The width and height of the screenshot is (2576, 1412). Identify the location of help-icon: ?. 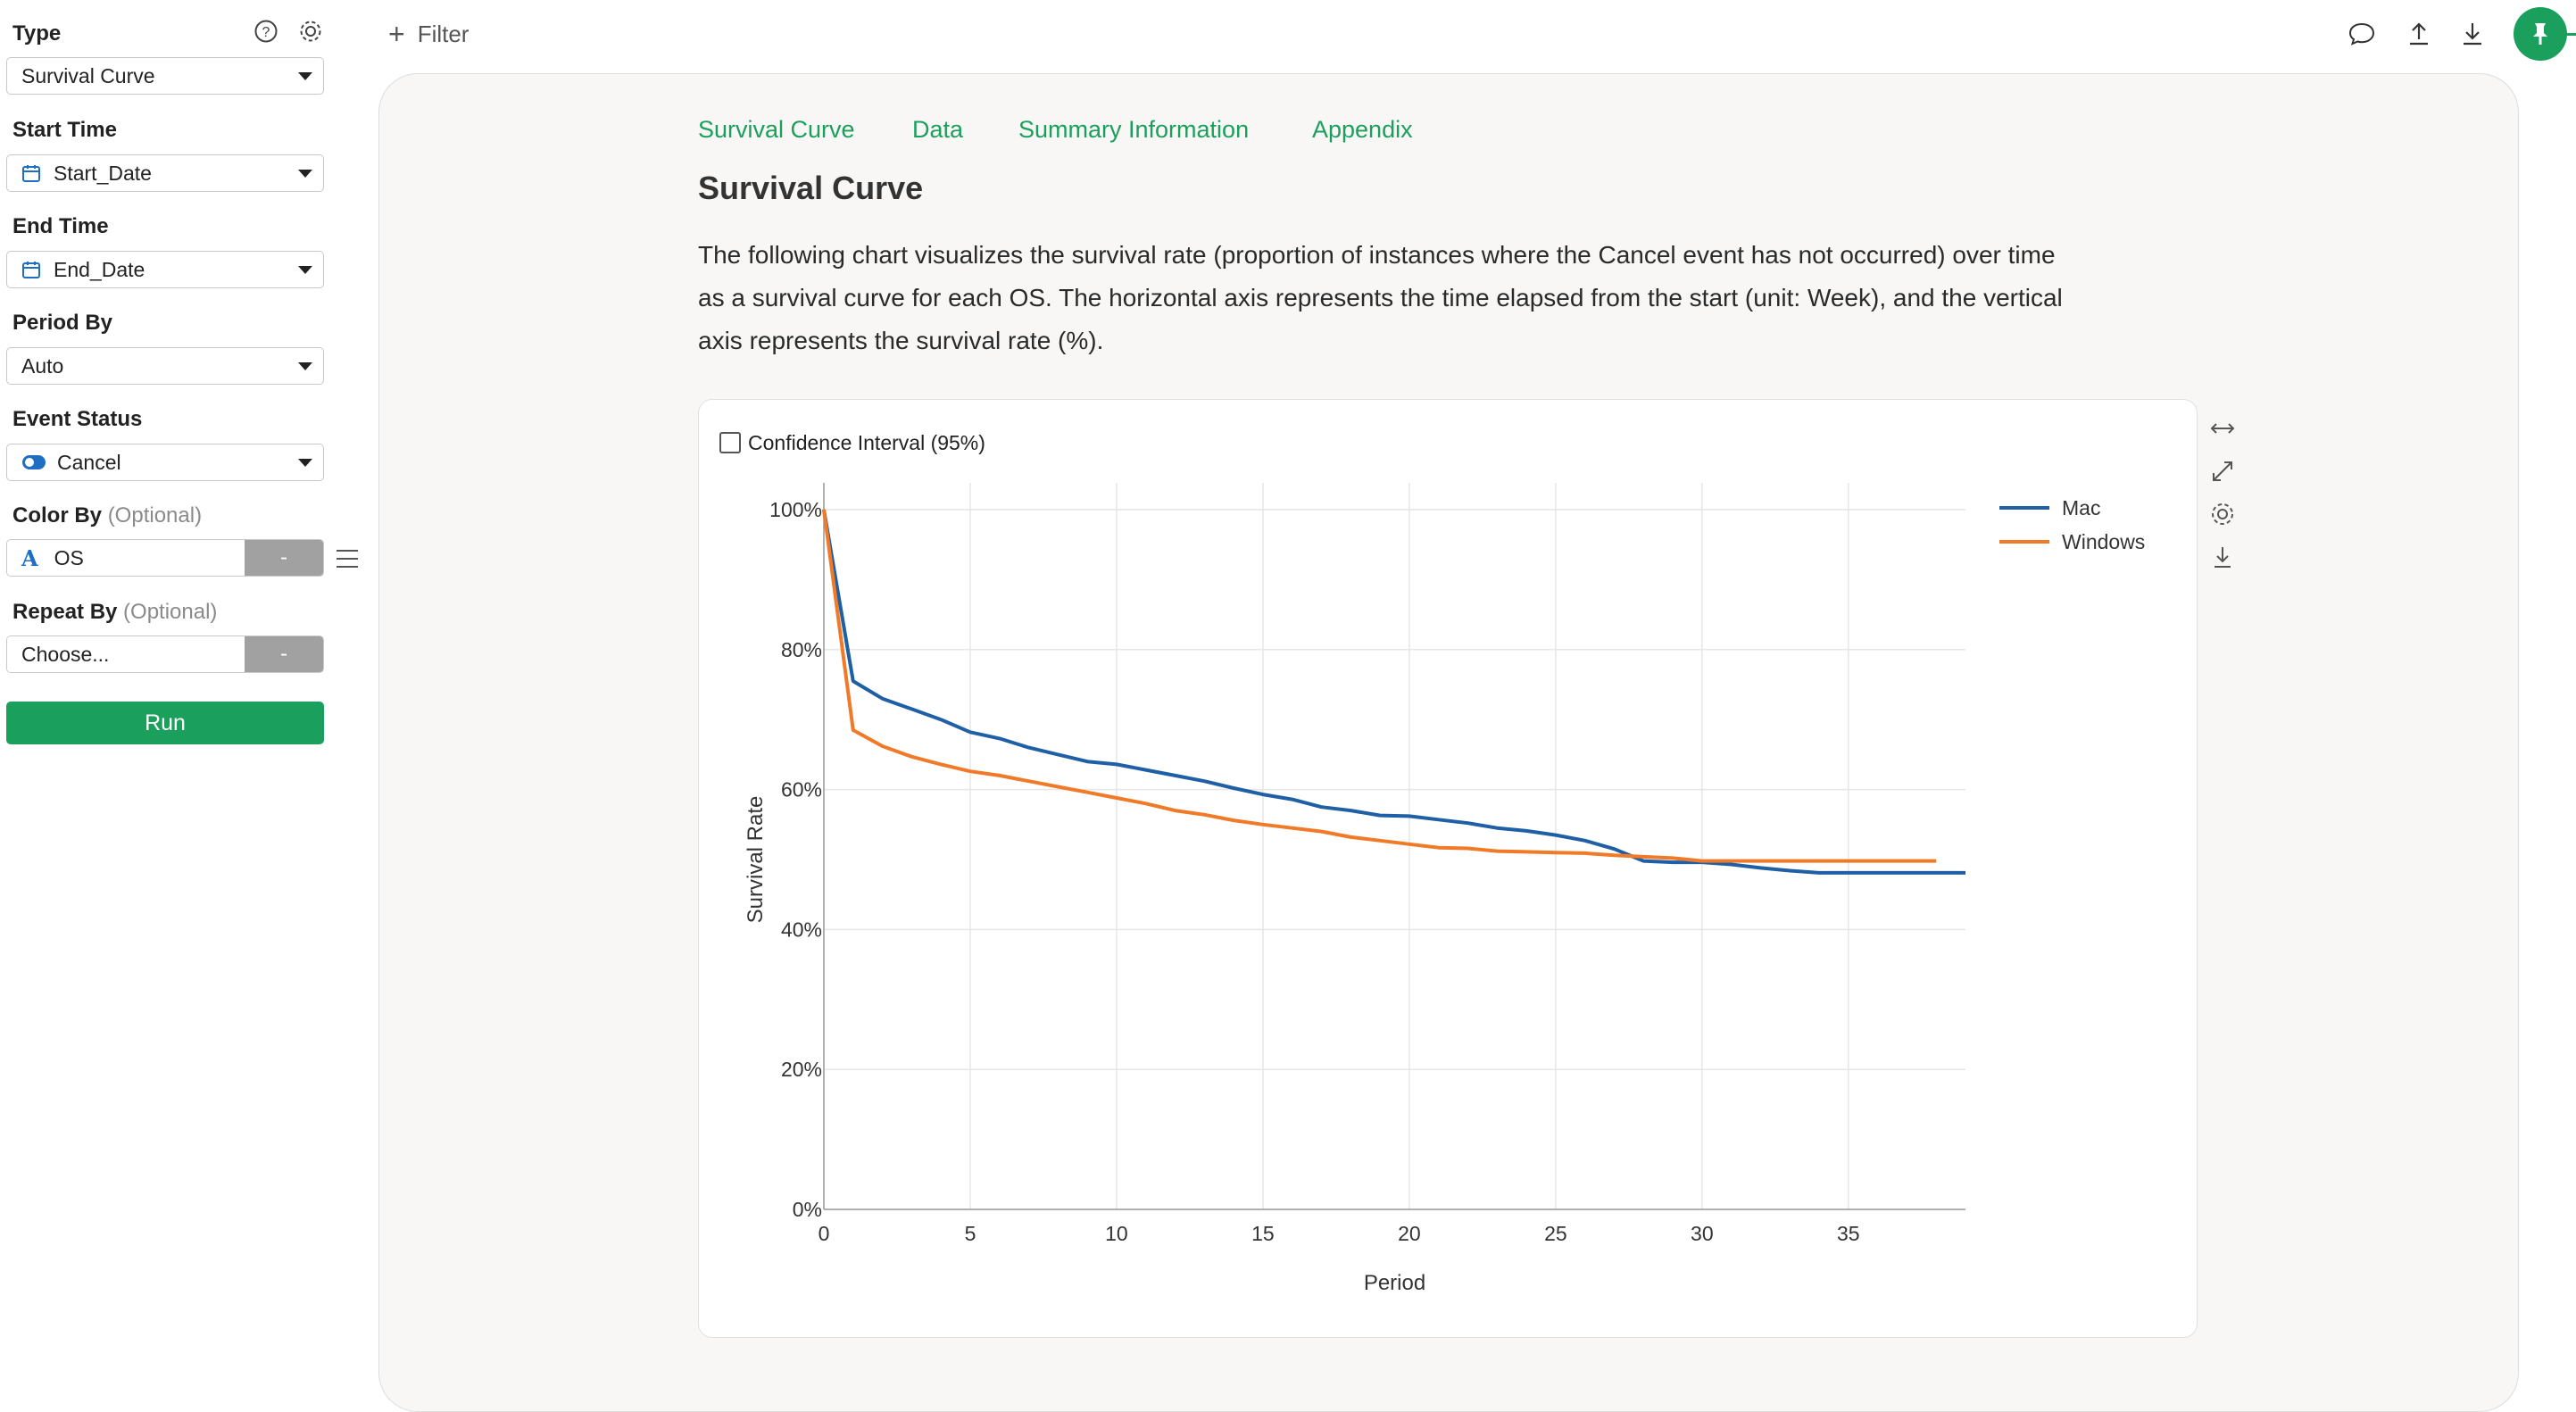
(265, 31).